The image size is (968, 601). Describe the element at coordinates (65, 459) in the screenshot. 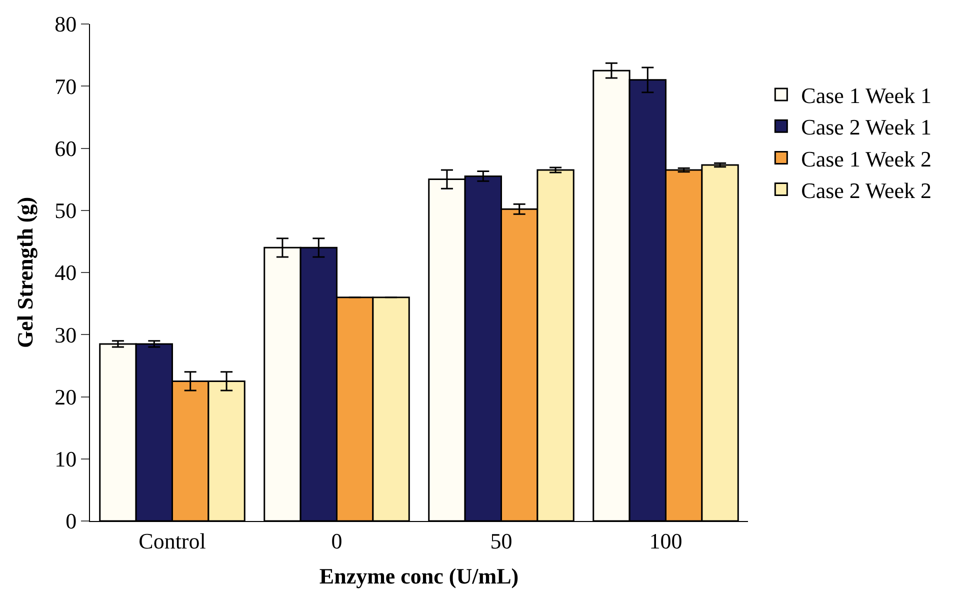

I see `y-tick-label: 10` at that location.